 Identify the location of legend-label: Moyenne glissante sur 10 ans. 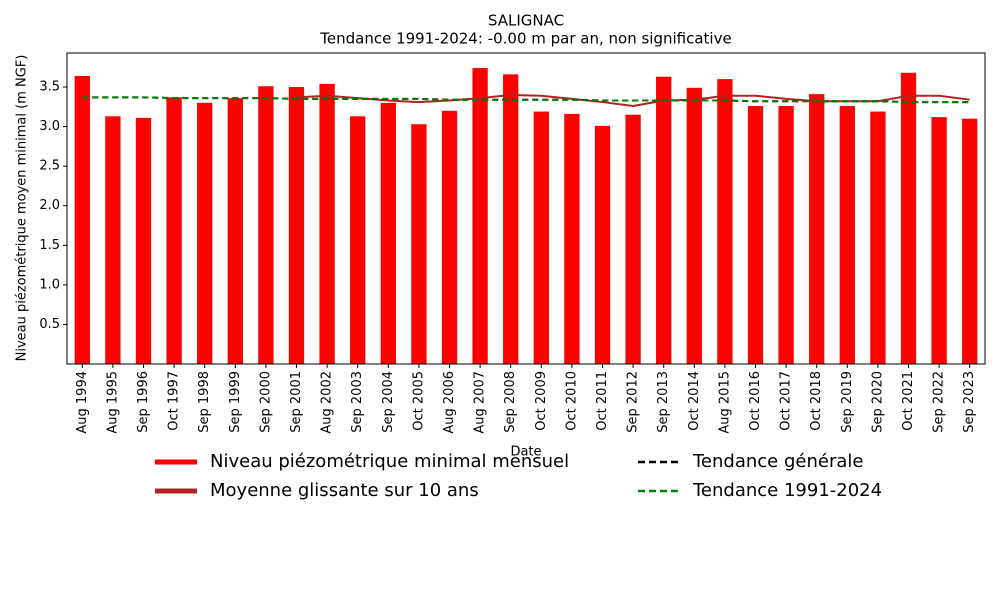
(344, 490).